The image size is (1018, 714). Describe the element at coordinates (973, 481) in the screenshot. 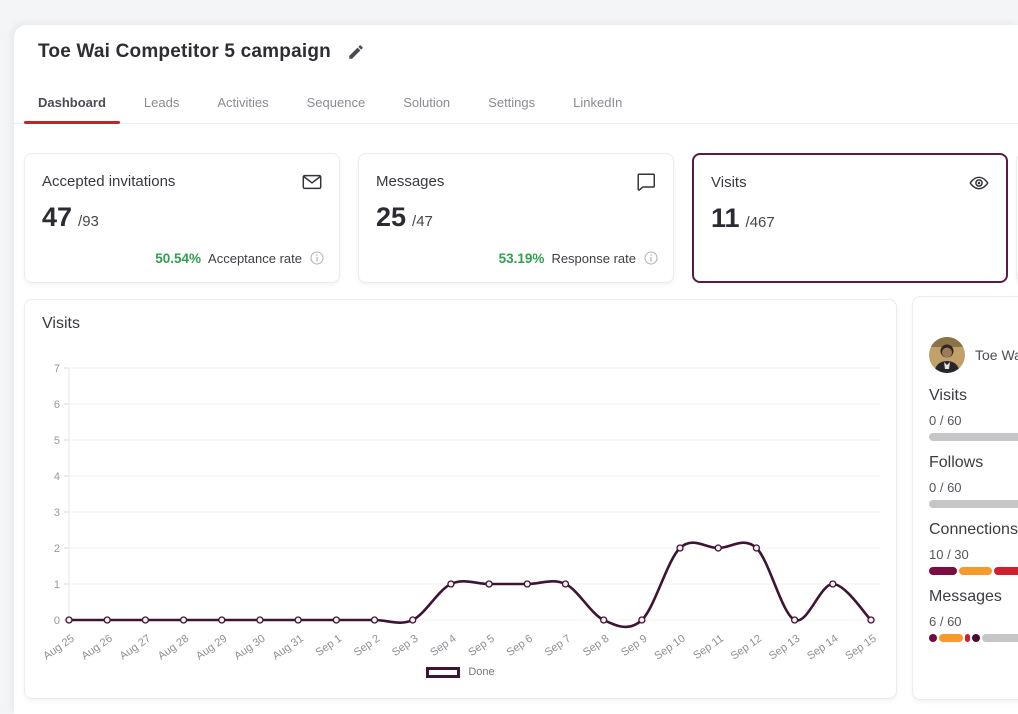

I see `quota-follows: Follows 0 / 60` at that location.